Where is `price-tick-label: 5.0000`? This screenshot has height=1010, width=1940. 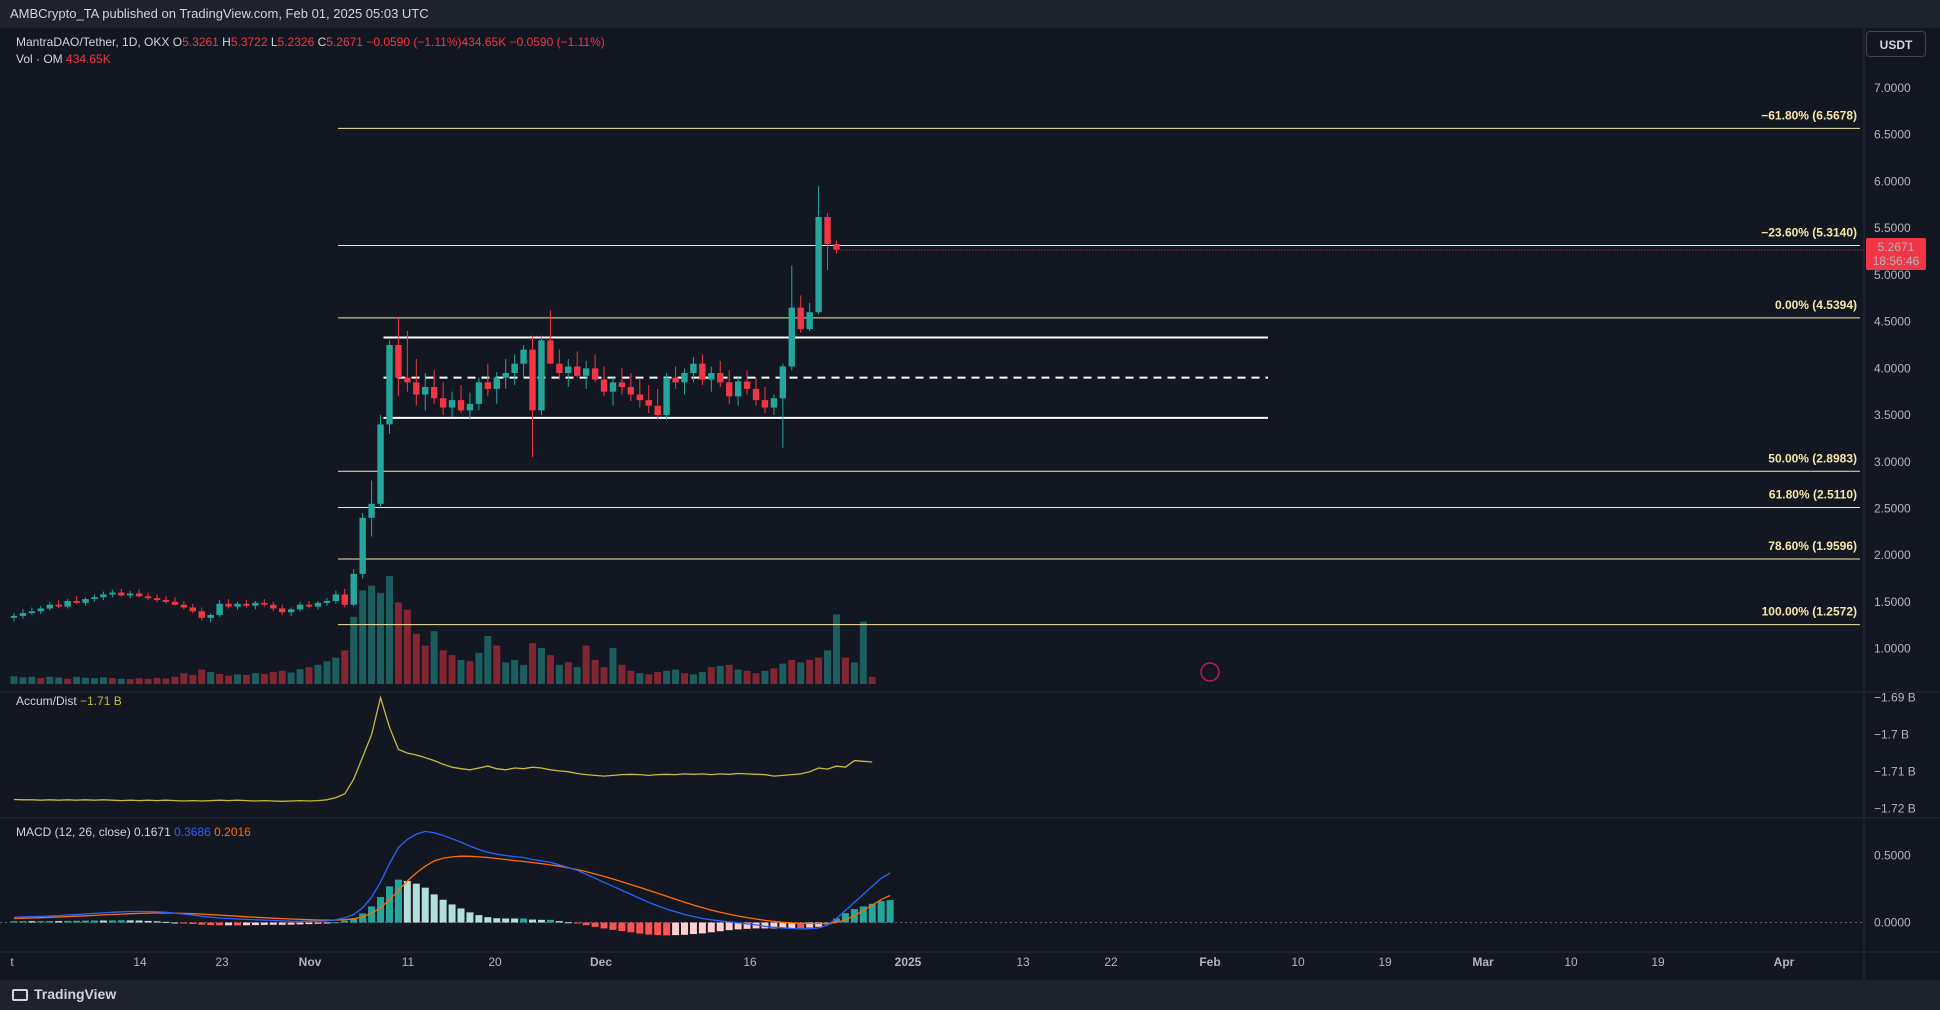 price-tick-label: 5.0000 is located at coordinates (1892, 275).